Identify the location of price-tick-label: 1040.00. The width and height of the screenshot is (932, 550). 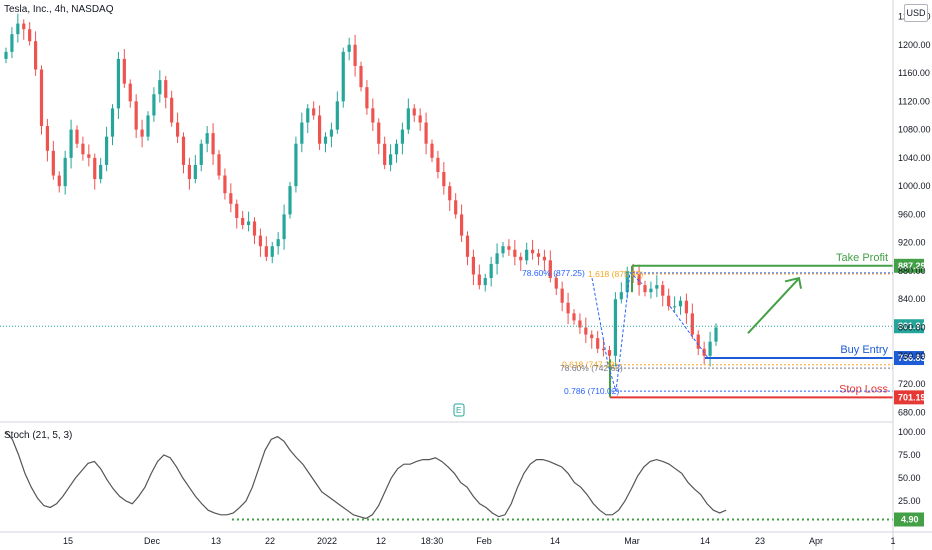
(914, 158).